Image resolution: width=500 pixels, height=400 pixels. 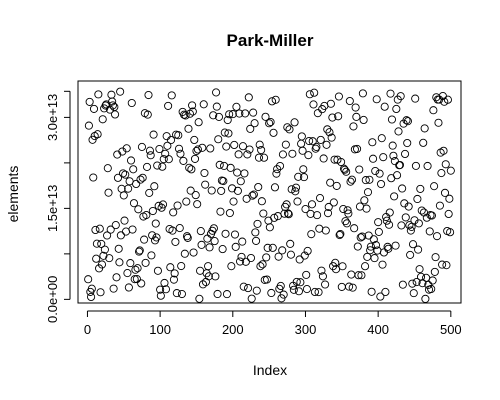 What do you see at coordinates (52, 208) in the screenshot?
I see `y-tick-label: 1.5e+13` at bounding box center [52, 208].